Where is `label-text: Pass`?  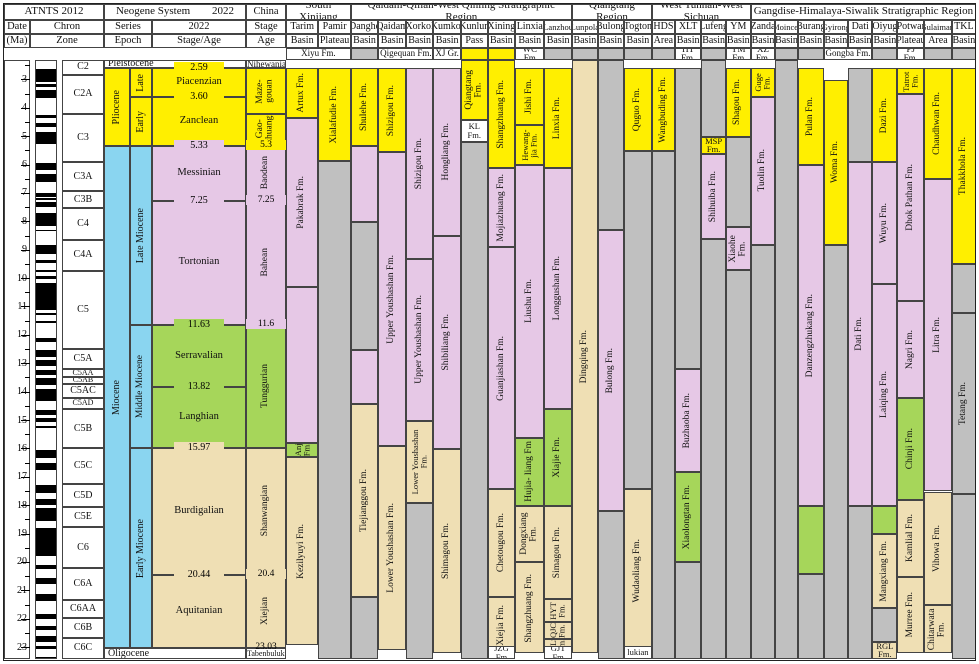 label-text: Pass is located at coordinates (474, 40).